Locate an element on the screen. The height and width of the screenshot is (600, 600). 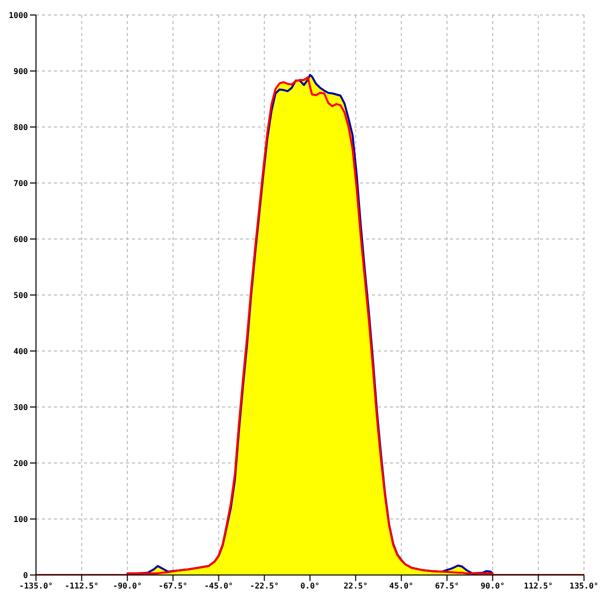
y-tick-label: 500 is located at coordinates (21, 295).